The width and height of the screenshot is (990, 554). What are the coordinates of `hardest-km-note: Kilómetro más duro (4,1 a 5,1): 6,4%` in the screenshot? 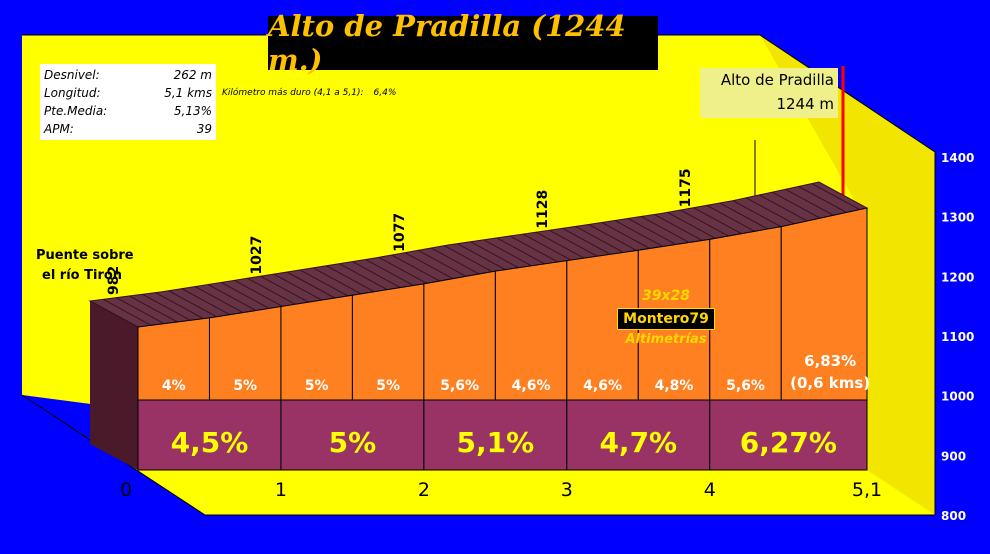 It's located at (309, 93).